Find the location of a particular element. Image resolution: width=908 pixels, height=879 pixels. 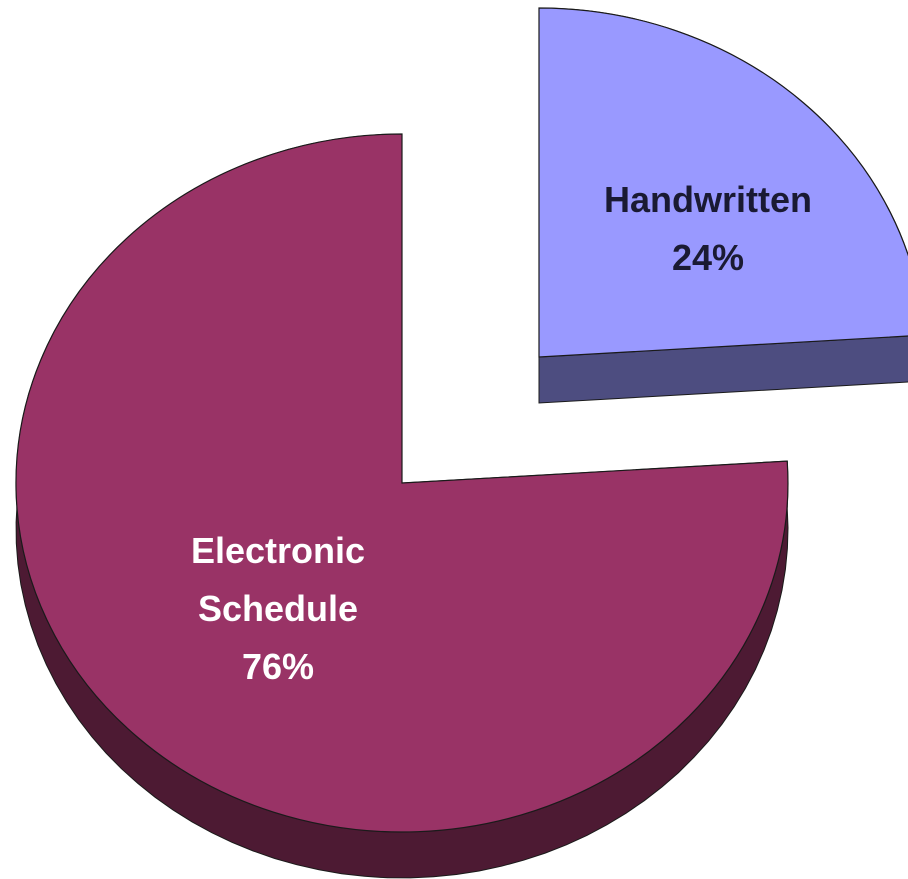

slice-label-electronic-schedule-line-0: Electronic is located at coordinates (278, 550).